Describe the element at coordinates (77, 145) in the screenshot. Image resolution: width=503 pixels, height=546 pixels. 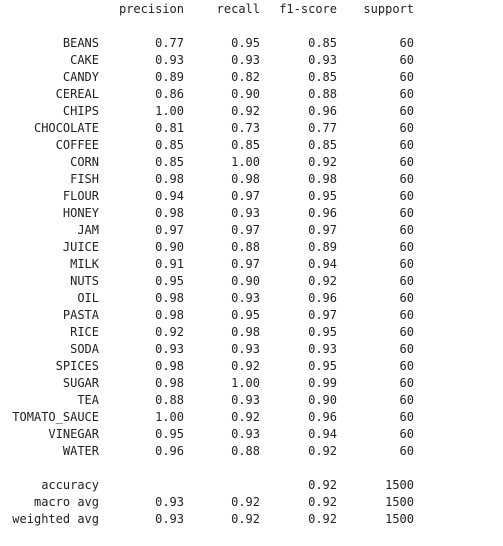
I see `row-label: COFFEE` at that location.